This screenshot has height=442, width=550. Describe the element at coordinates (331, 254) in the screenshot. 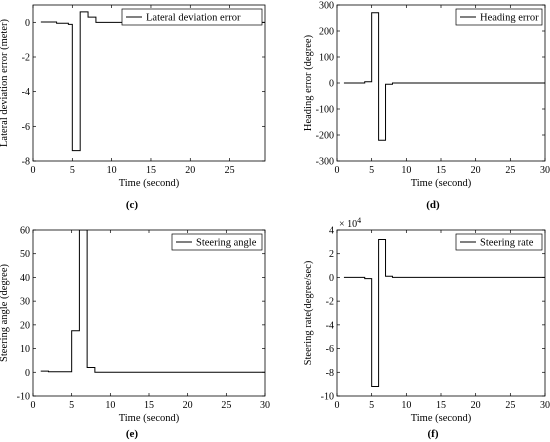

I see `y-tick-label: 2` at that location.